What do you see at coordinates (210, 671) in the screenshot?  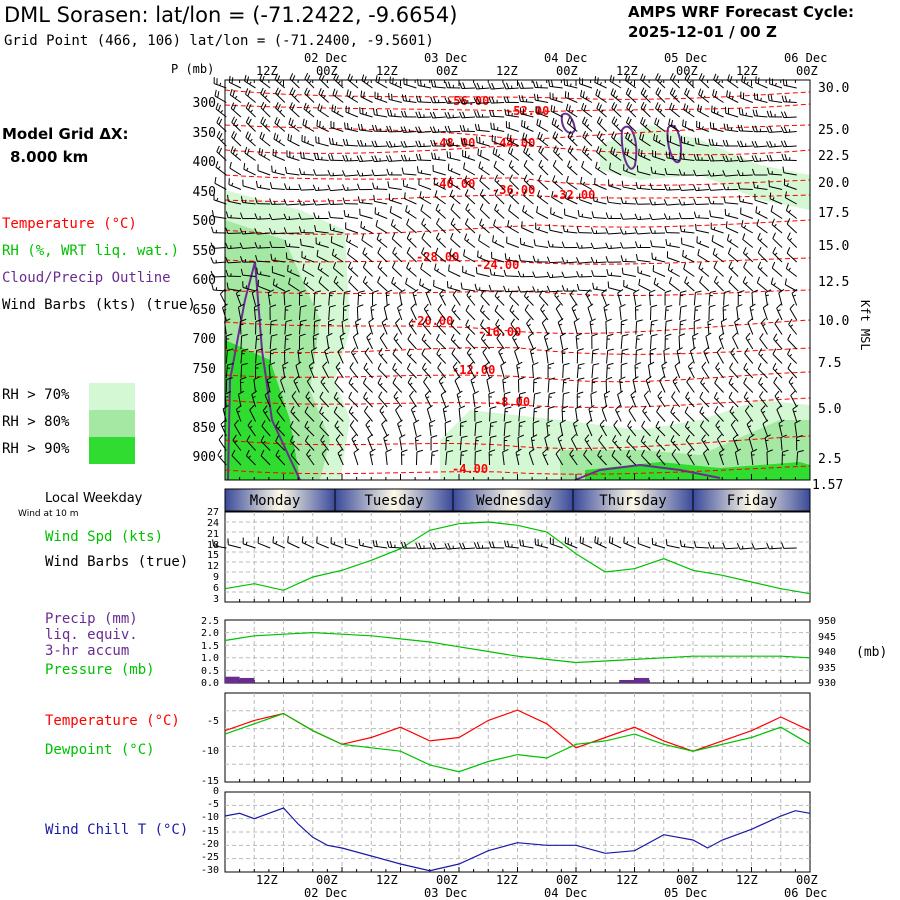 I see `precip-tick: 0.5` at bounding box center [210, 671].